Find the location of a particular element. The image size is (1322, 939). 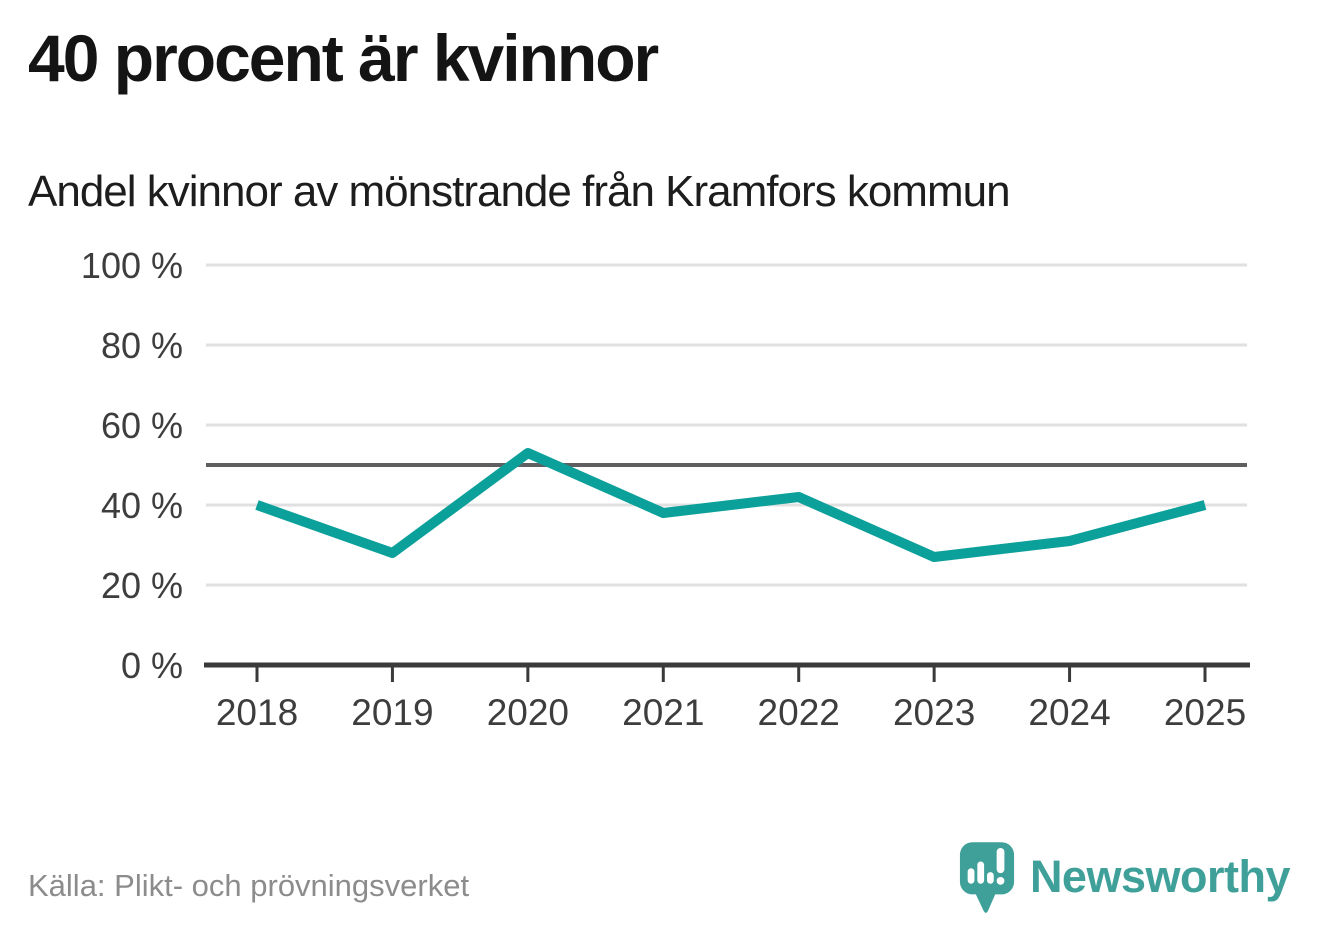

x-tick-label: 2022 is located at coordinates (799, 712).